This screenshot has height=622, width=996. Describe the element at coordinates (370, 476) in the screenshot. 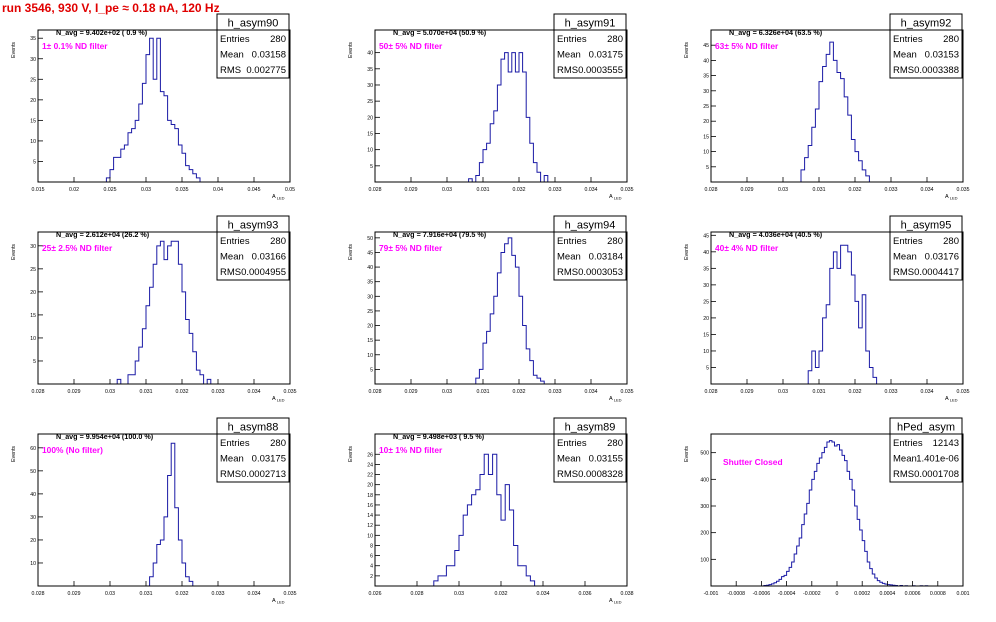

I see `y-tick-label: 22` at that location.